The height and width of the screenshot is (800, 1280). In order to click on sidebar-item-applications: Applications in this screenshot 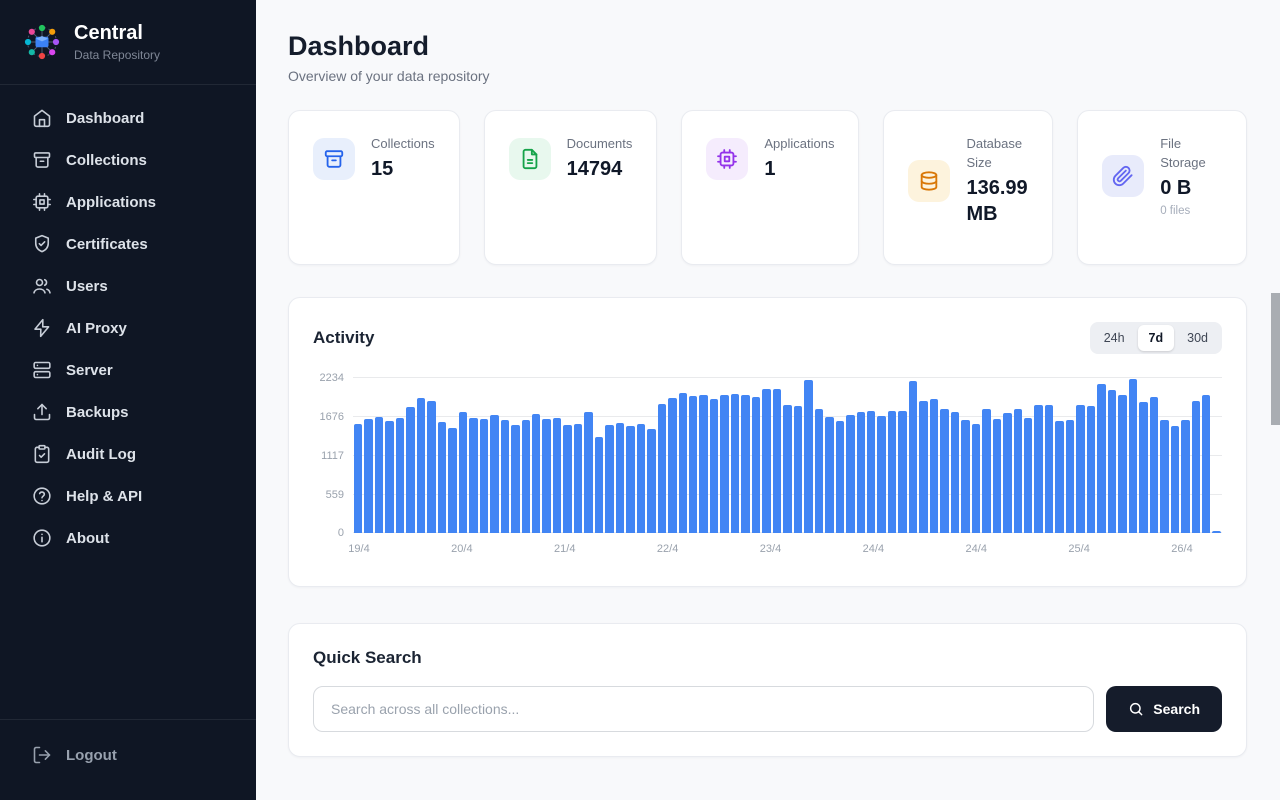, I will do `click(128, 202)`.